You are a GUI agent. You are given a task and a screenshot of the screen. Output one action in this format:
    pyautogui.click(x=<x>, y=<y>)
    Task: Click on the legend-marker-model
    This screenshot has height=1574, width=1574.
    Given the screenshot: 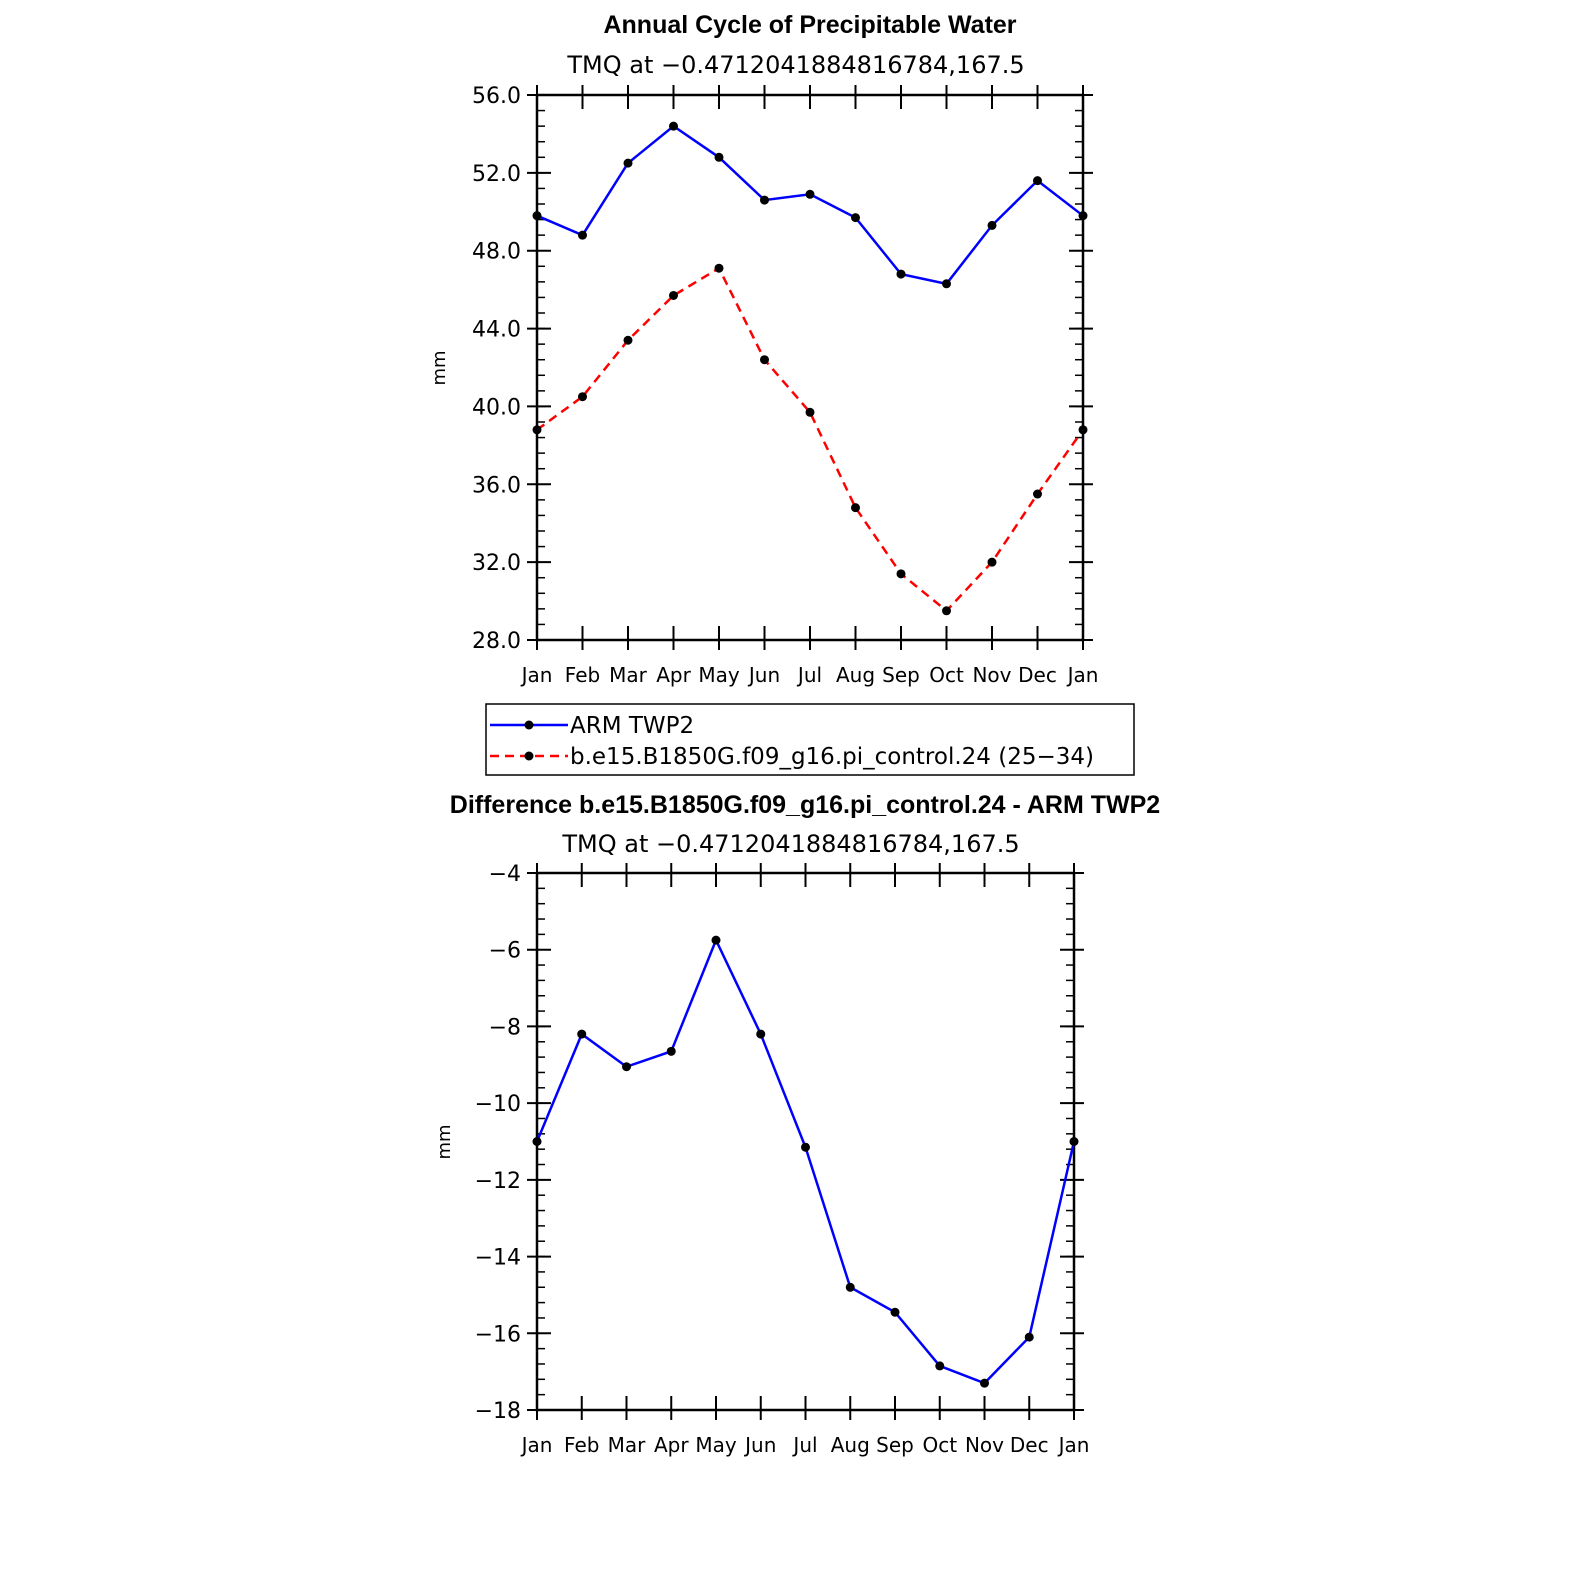 What is the action you would take?
    pyautogui.click(x=529, y=756)
    